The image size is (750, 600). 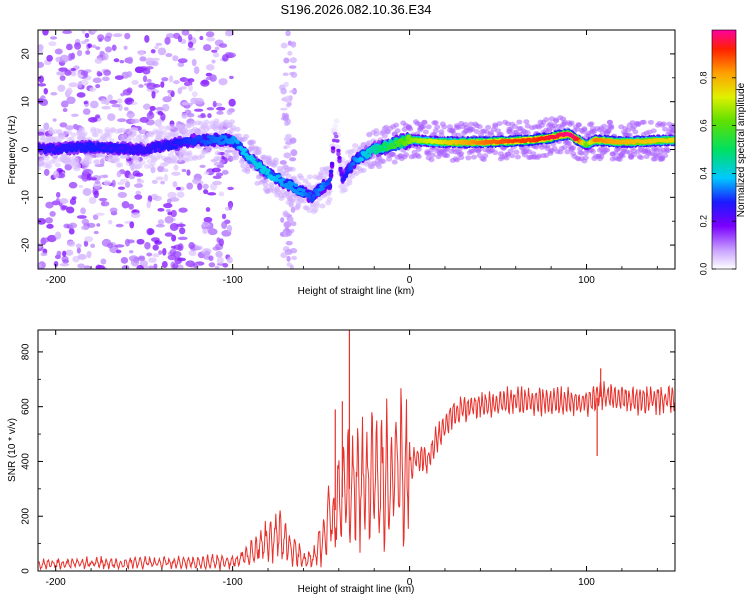 I want to click on spectrogram-x-axis-label: Height of straight line (km), so click(x=356, y=291).